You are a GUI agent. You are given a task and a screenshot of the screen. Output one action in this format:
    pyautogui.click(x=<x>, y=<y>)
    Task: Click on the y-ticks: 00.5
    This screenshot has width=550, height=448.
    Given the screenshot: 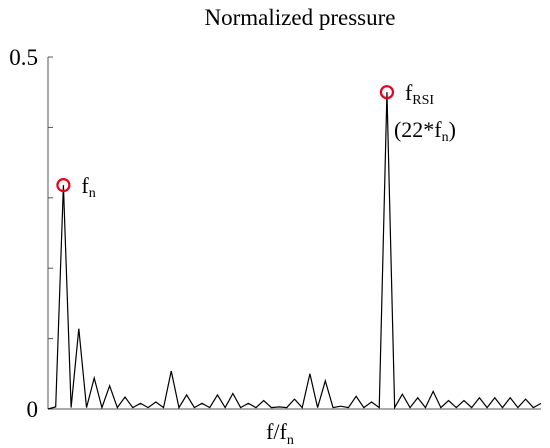 What is the action you would take?
    pyautogui.click(x=31, y=233)
    